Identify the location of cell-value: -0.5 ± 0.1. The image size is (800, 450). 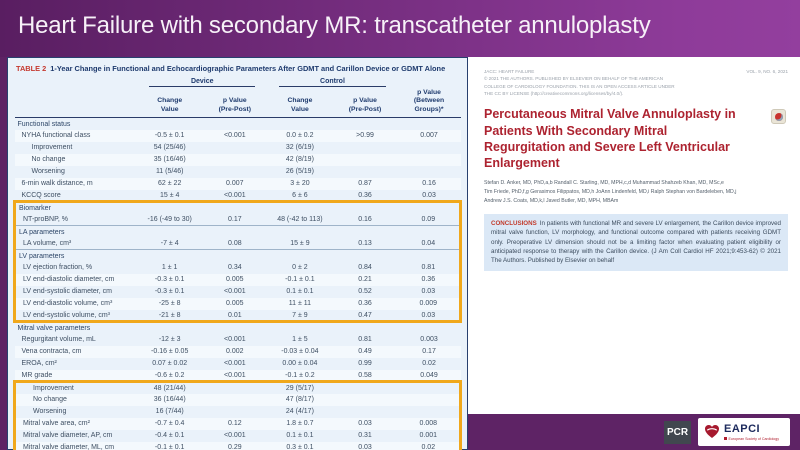
(169, 136).